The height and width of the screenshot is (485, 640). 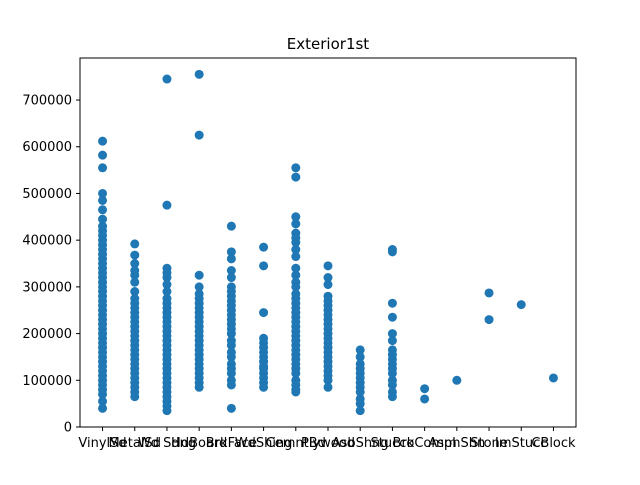 I want to click on x-tick-label: Stone, so click(x=489, y=443).